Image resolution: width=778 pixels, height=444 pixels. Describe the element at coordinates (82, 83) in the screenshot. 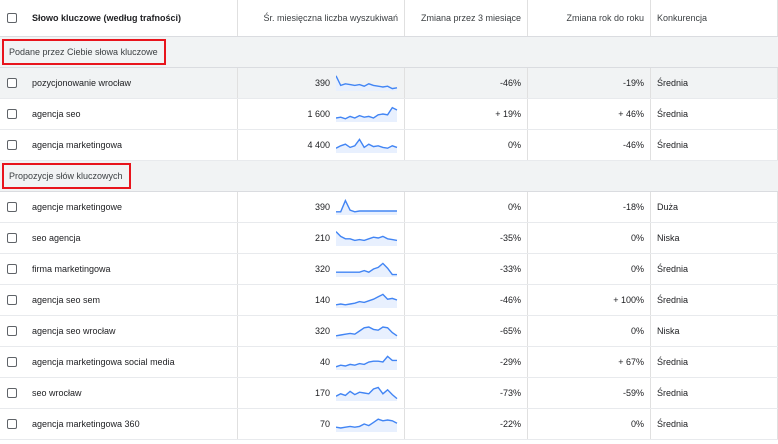

I see `keyword-text: pozycjonowanie wrocław` at that location.